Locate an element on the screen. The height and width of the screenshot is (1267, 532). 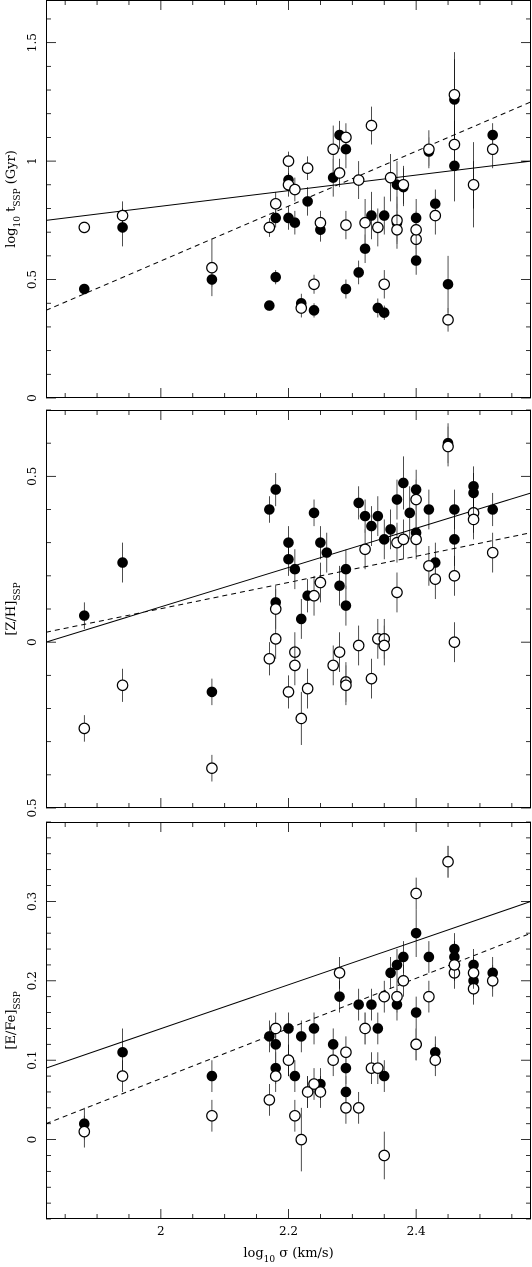
y-tick-label: 0.3 is located at coordinates (32, 901).